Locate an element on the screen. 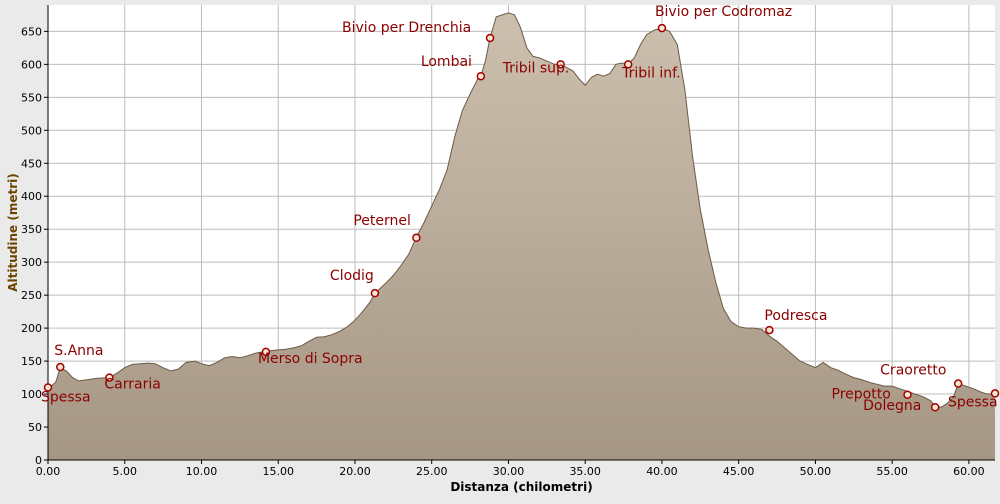 This screenshot has height=504, width=1000. waypoint-label: Merso di Sopra is located at coordinates (310, 359).